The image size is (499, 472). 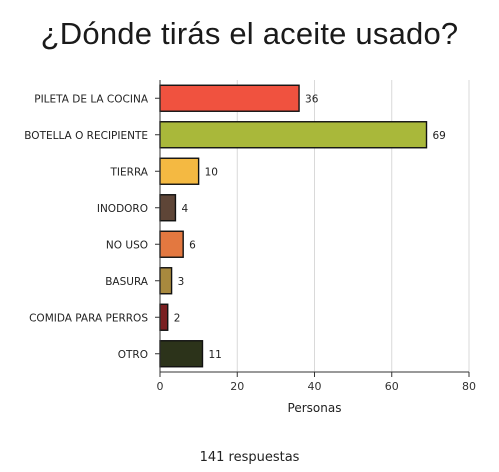 I want to click on bar-tierra, so click(x=179, y=171).